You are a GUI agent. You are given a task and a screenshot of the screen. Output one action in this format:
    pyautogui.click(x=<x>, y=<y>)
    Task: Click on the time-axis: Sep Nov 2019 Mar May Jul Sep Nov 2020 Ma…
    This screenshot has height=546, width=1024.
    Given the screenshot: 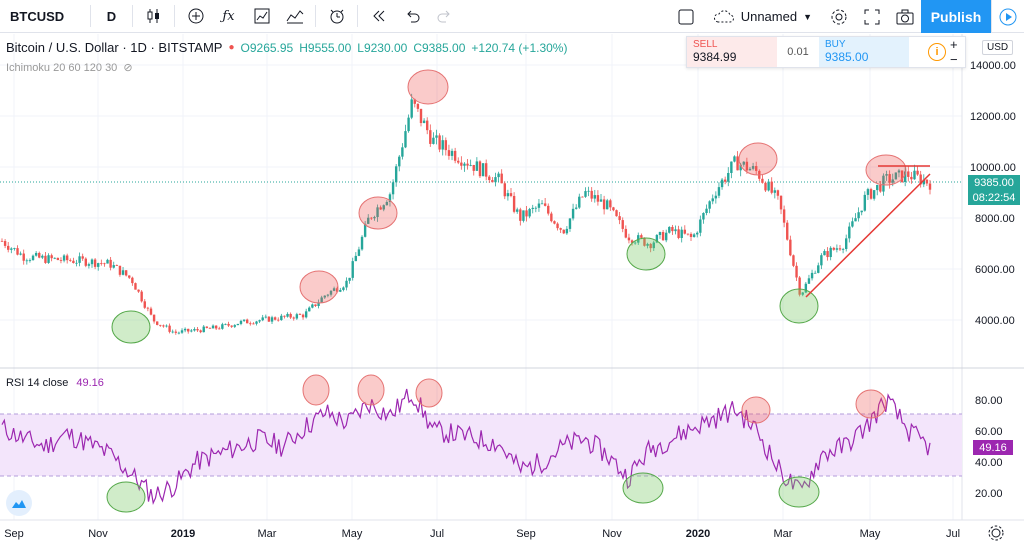 What is the action you would take?
    pyautogui.click(x=482, y=534)
    